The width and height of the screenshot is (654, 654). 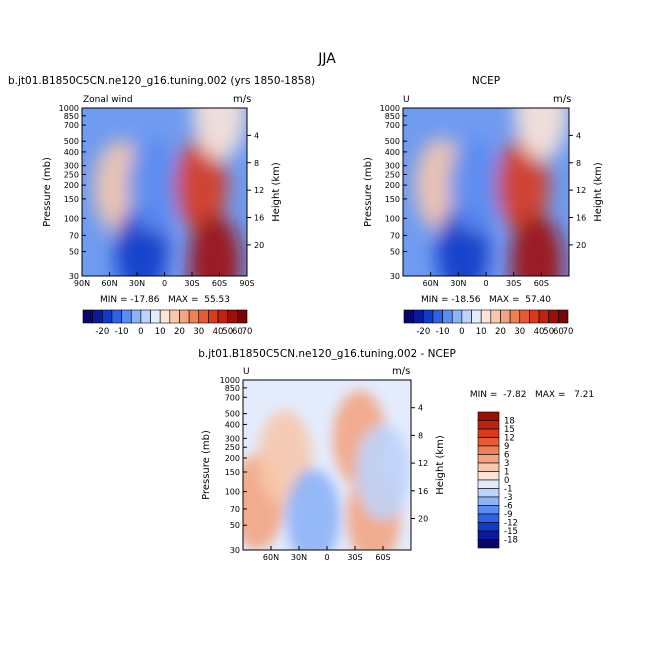 What do you see at coordinates (392, 125) in the screenshot?
I see `ncep-pressure-tick-label: 700` at bounding box center [392, 125].